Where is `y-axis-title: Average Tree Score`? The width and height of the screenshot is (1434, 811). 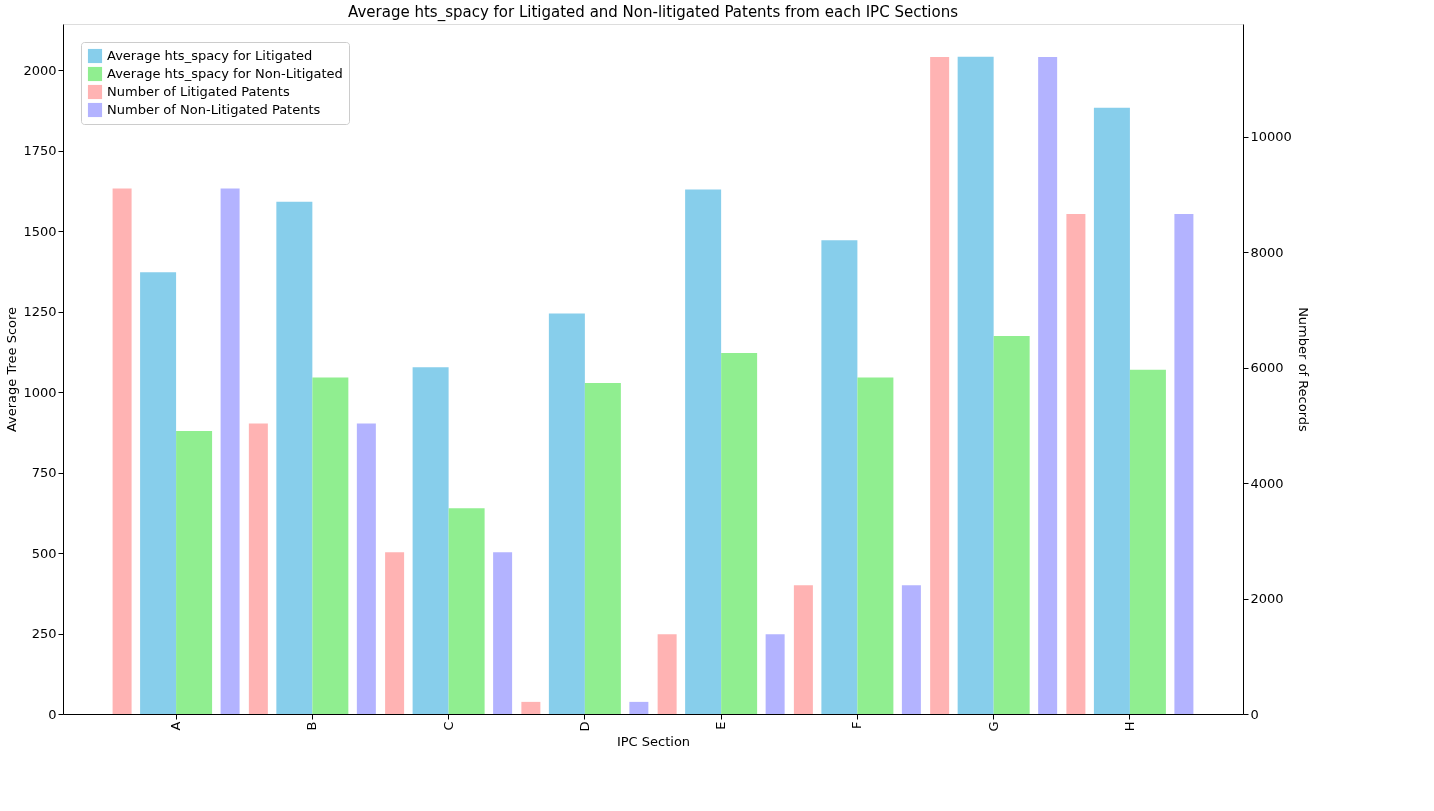 y-axis-title: Average Tree Score is located at coordinates (12, 369).